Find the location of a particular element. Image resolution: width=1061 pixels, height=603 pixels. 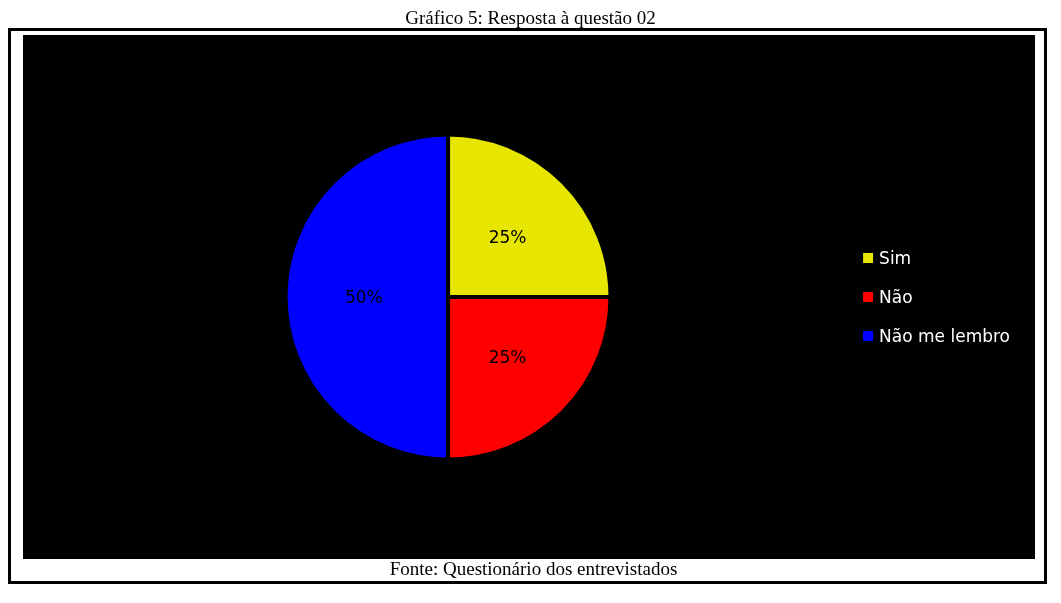

chart-title: Gráfico 5: Resposta à questão 02 is located at coordinates (530, 17).